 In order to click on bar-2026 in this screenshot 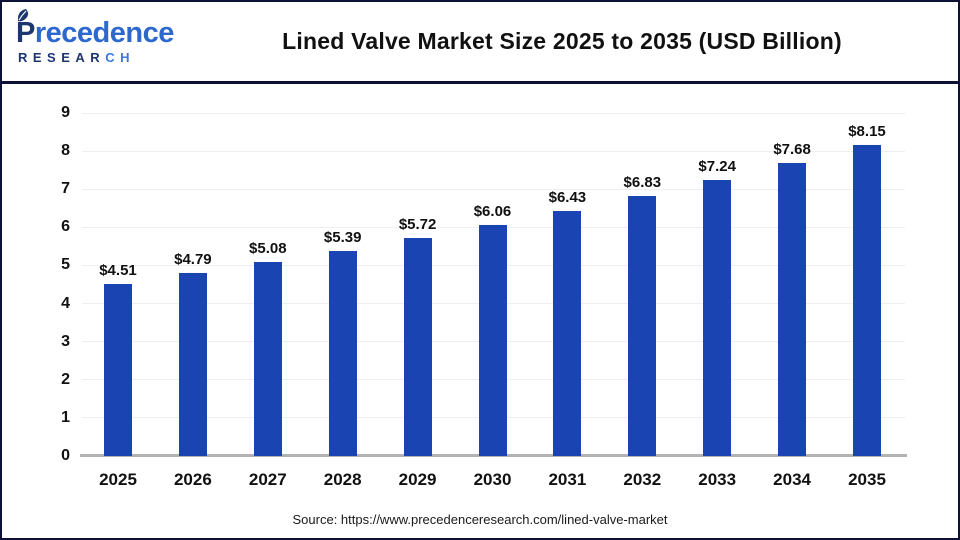, I will do `click(192, 364)`.